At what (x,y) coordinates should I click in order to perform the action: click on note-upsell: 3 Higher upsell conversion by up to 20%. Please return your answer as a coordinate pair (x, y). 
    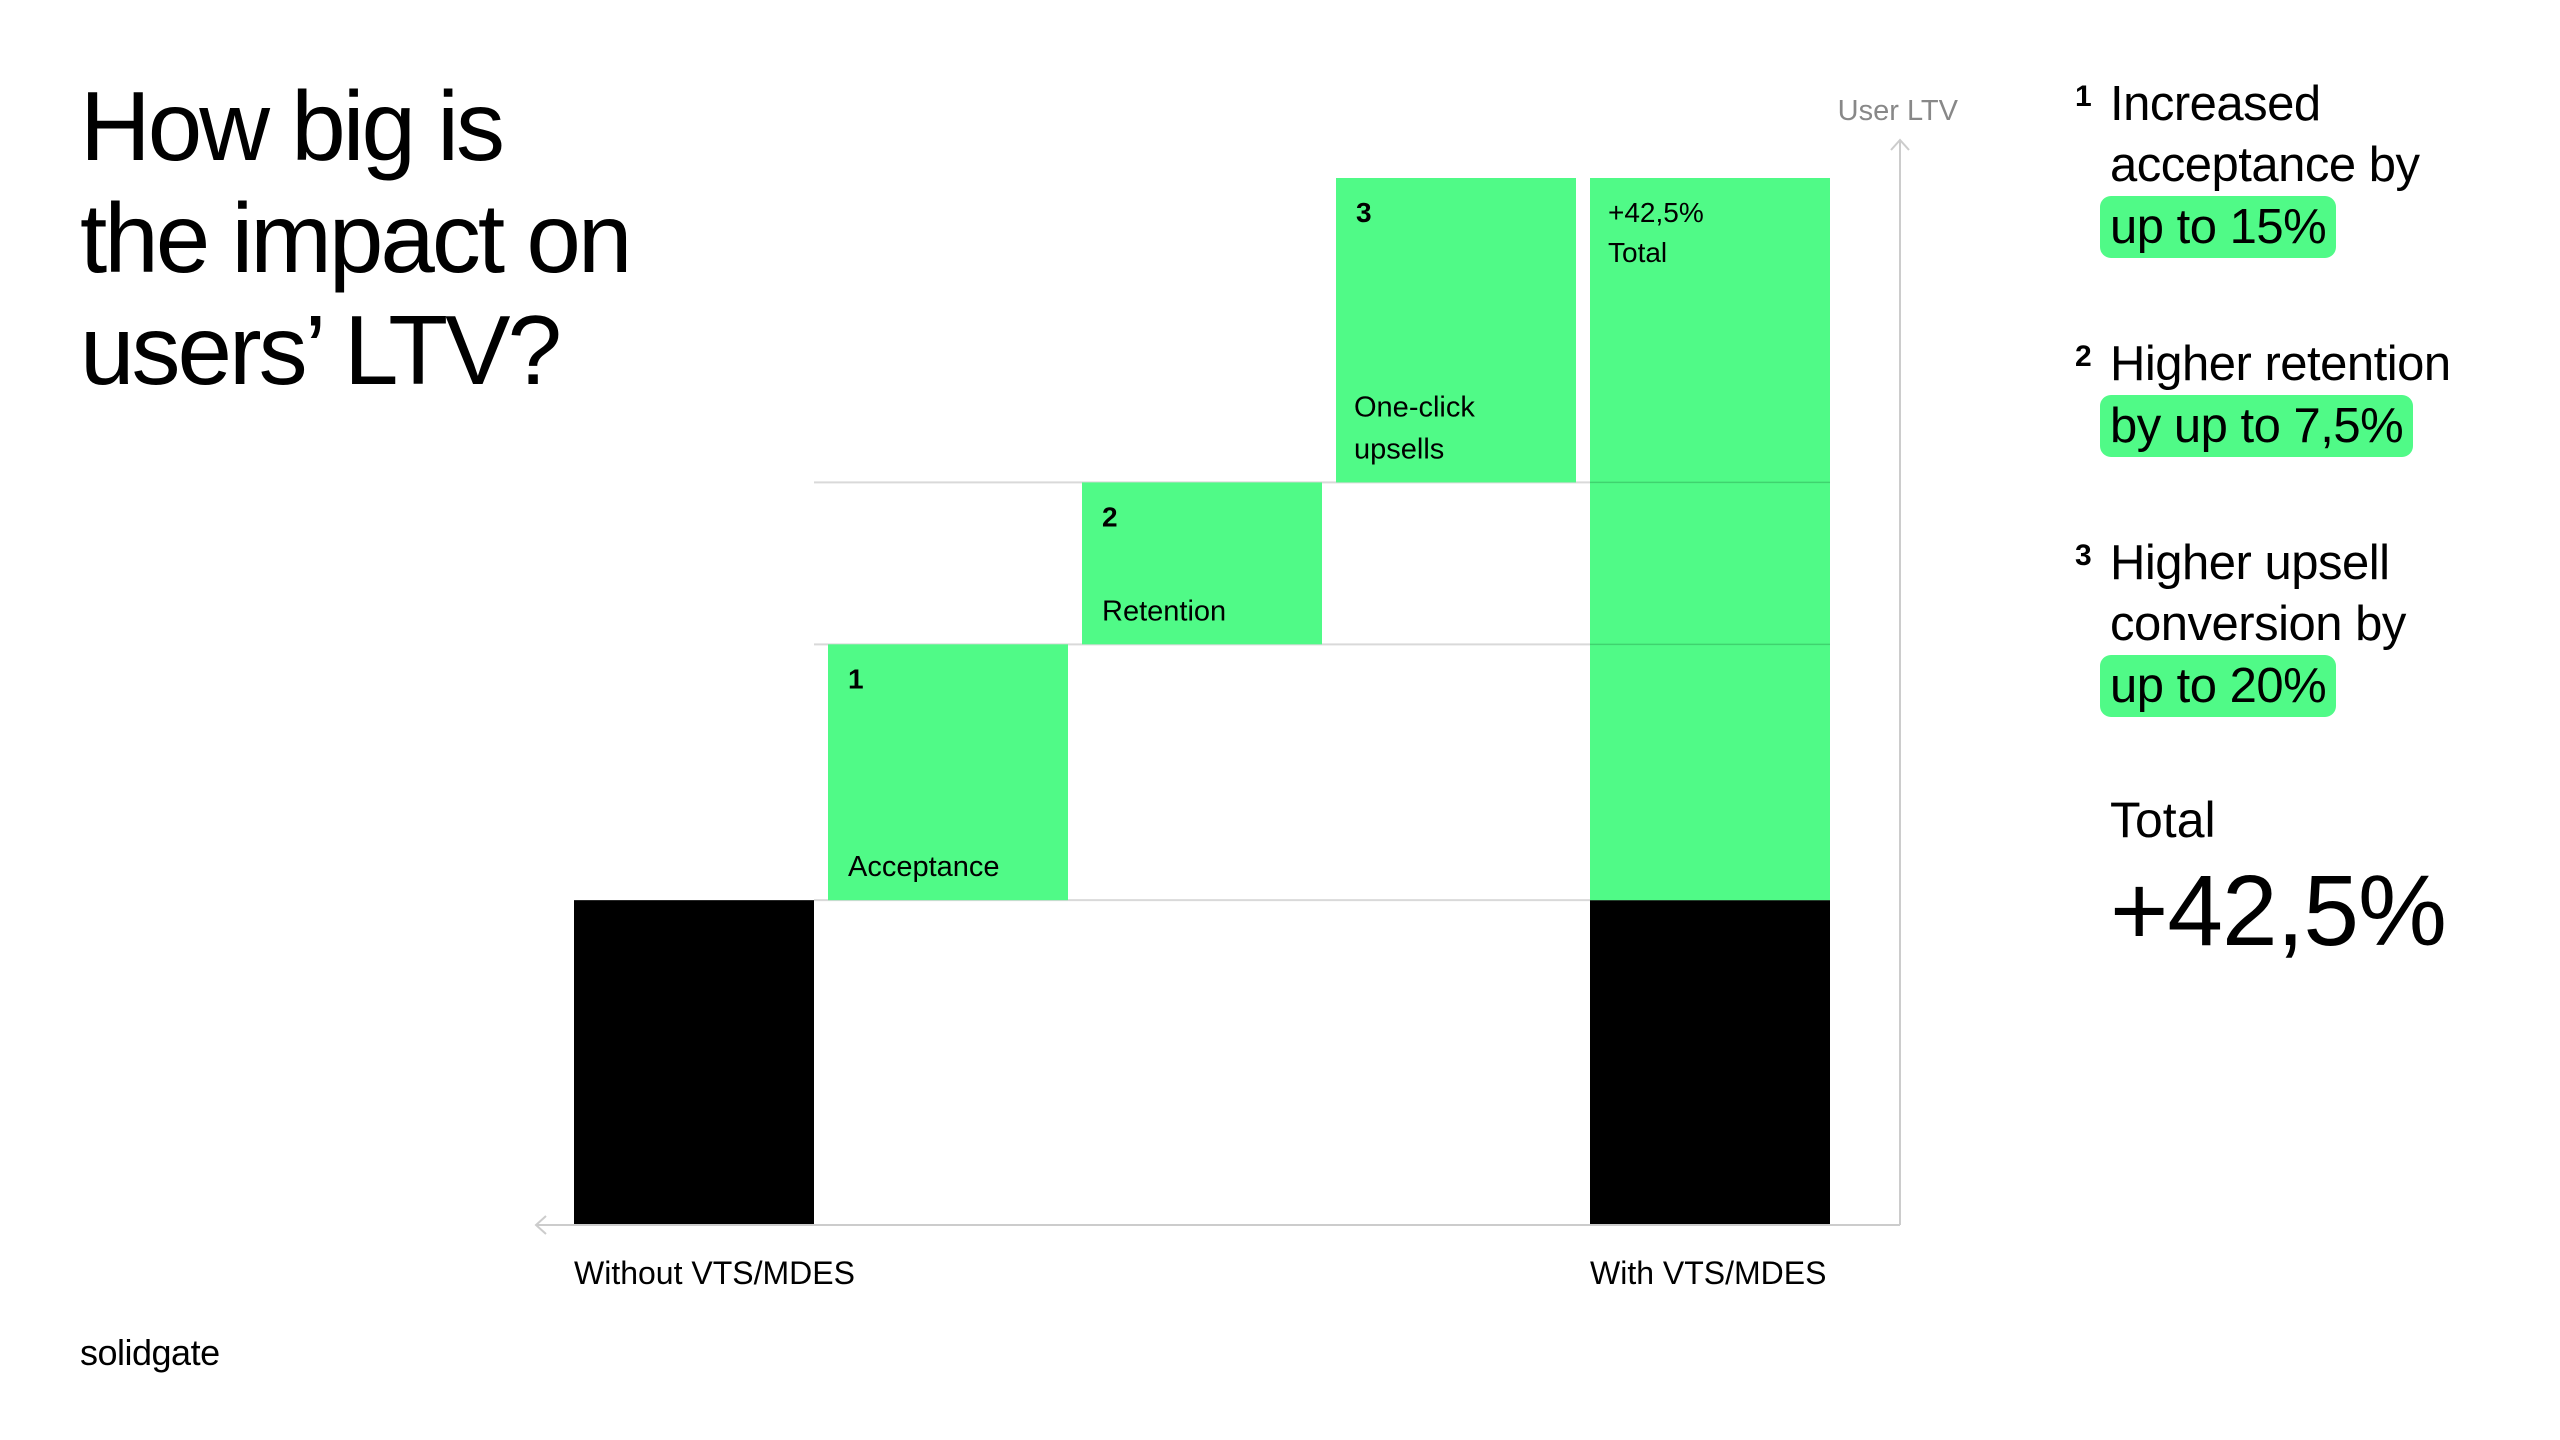
    Looking at the image, I should click on (2305, 625).